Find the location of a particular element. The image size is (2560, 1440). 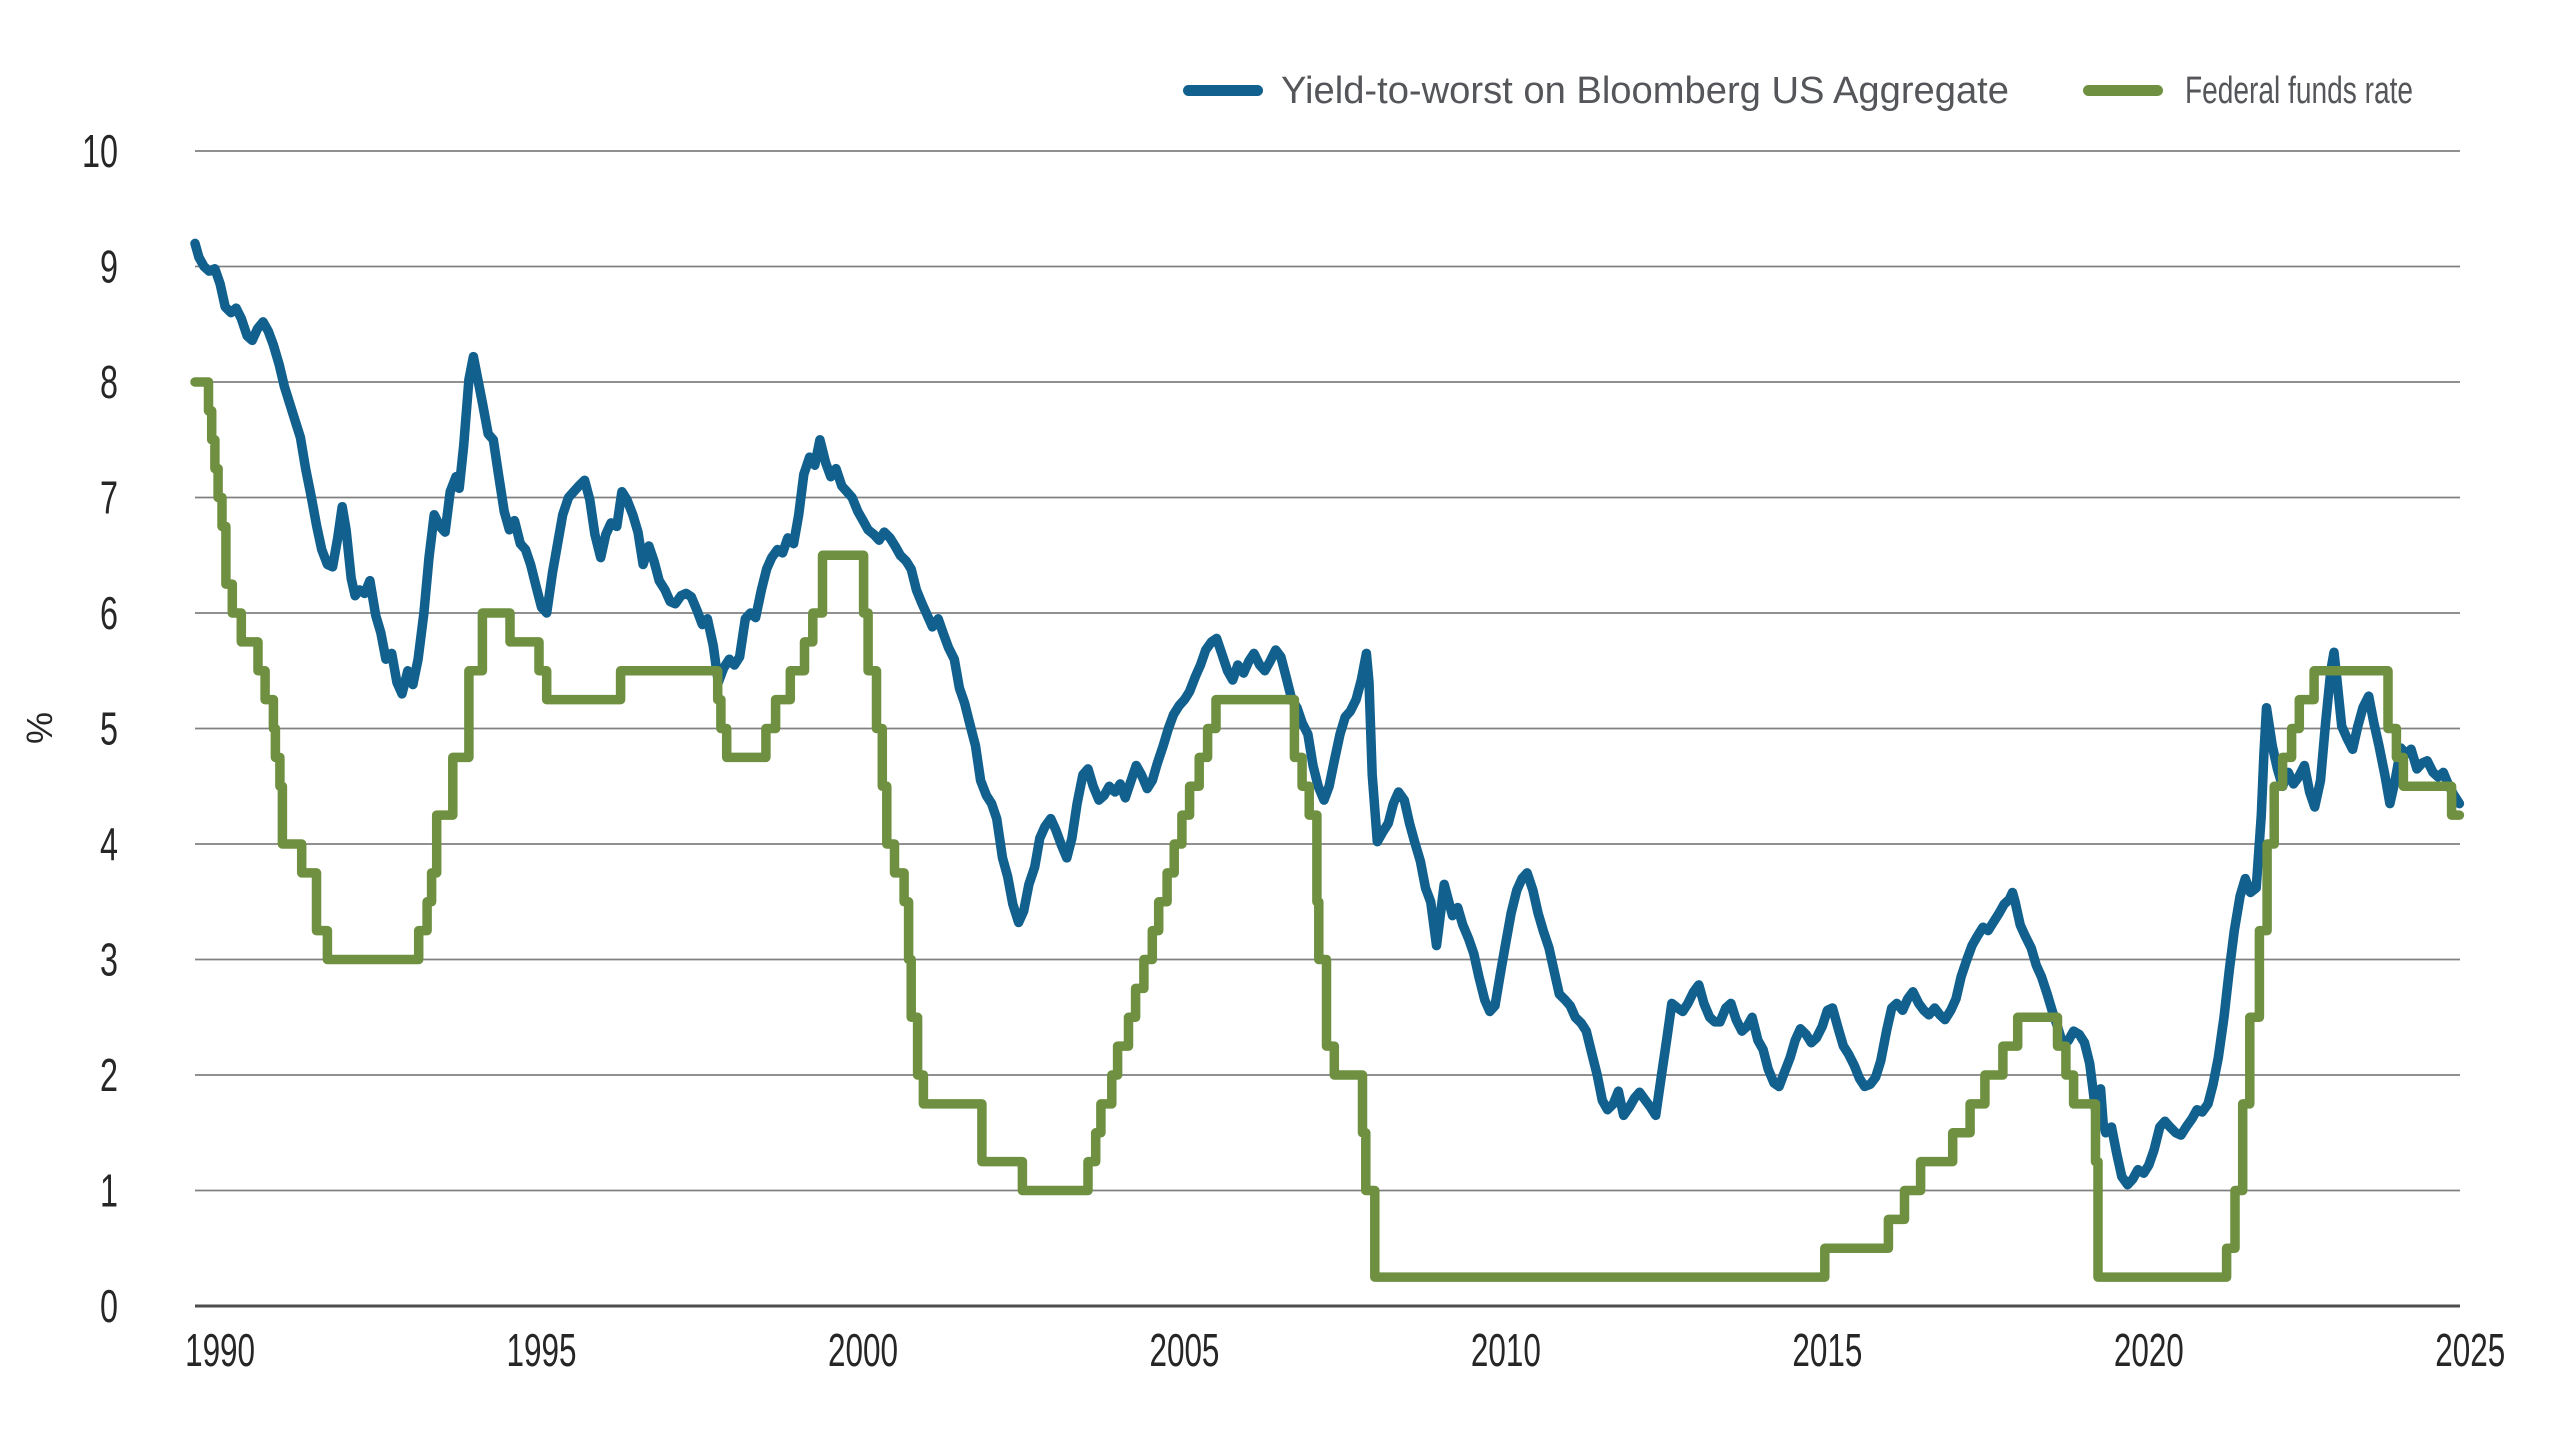

y-tick-3: 3 is located at coordinates (109, 960).